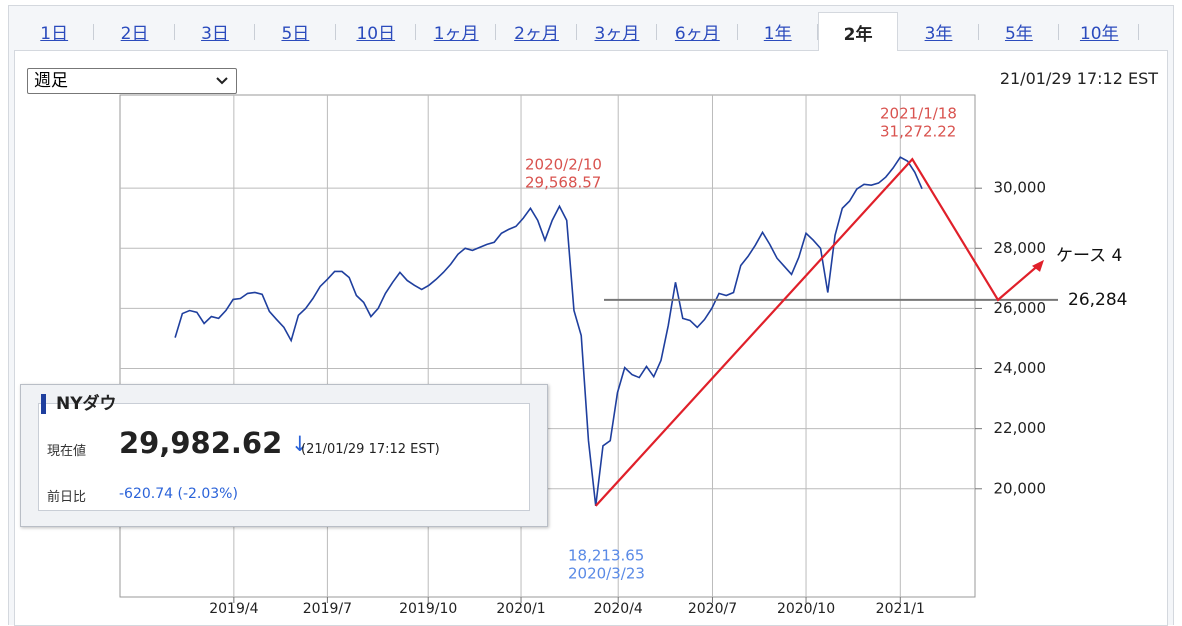 This screenshot has width=1182, height=626. What do you see at coordinates (222, 81) in the screenshot?
I see `chevron` at bounding box center [222, 81].